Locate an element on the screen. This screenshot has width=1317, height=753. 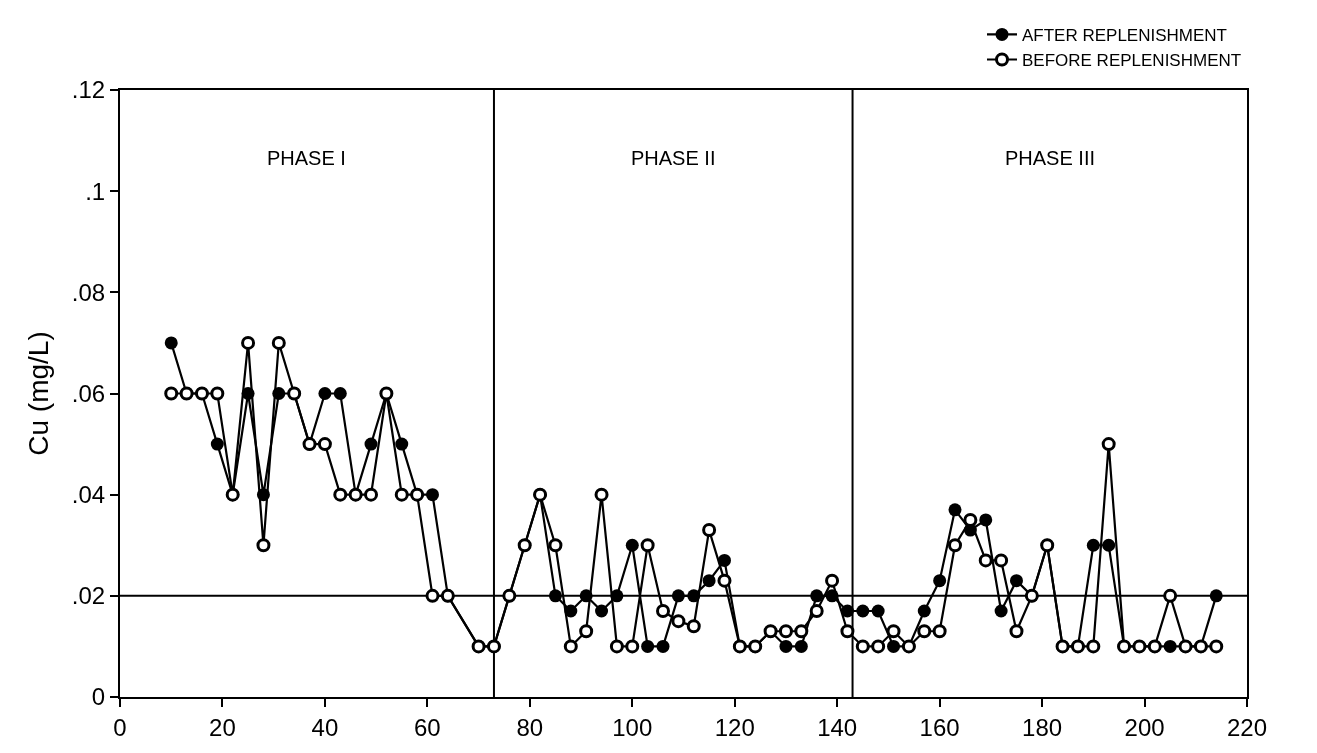
y-tick-label: .06 is located at coordinates (88, 393).